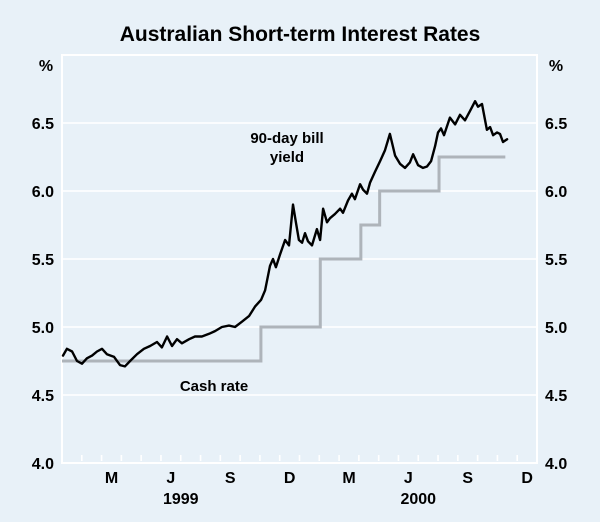 This screenshot has height=522, width=600. Describe the element at coordinates (46, 66) in the screenshot. I see `y-unit-left: %` at that location.